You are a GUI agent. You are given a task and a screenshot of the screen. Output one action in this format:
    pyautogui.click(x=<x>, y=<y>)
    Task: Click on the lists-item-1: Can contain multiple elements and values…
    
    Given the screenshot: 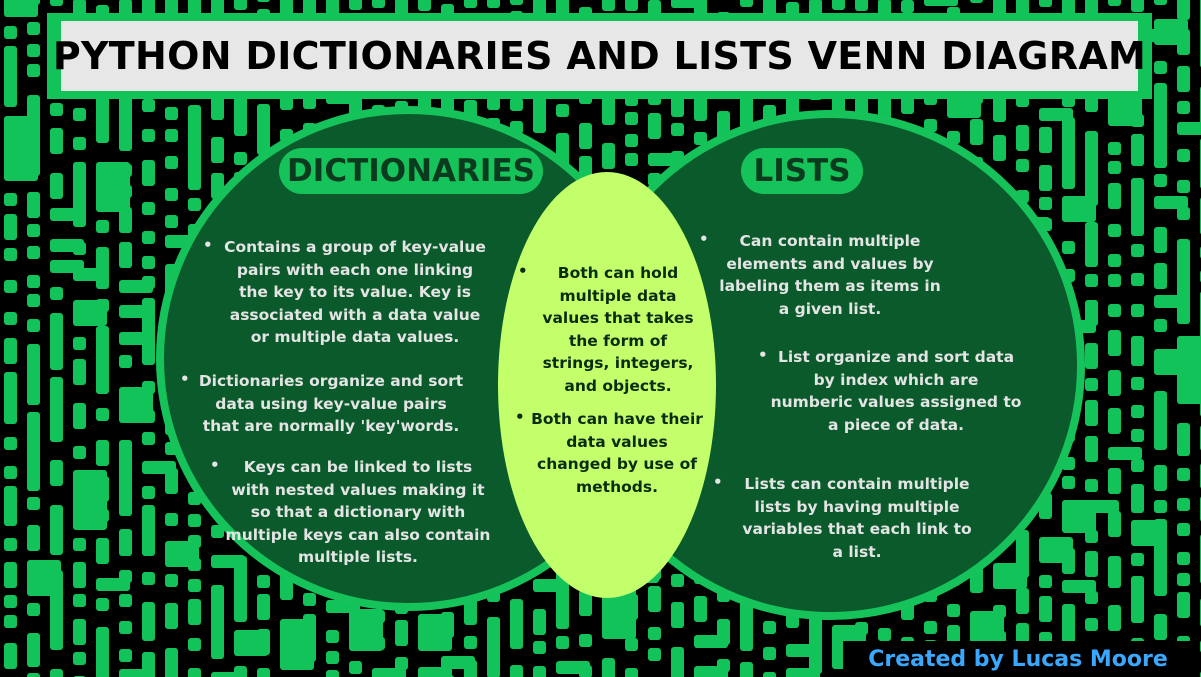 What is the action you would take?
    pyautogui.click(x=830, y=275)
    